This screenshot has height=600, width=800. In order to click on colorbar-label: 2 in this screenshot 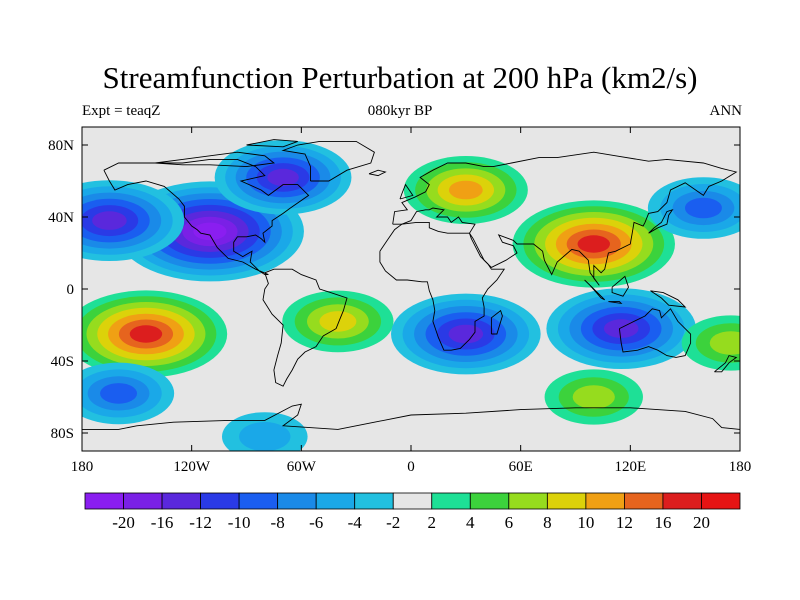, I will do `click(432, 522)`.